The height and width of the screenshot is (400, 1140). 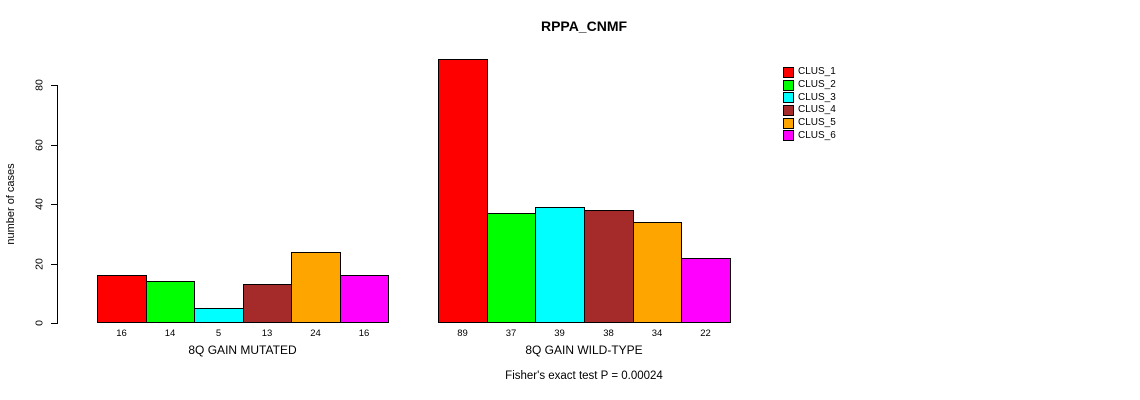 What do you see at coordinates (608, 333) in the screenshot?
I see `bar-value-label: 38` at bounding box center [608, 333].